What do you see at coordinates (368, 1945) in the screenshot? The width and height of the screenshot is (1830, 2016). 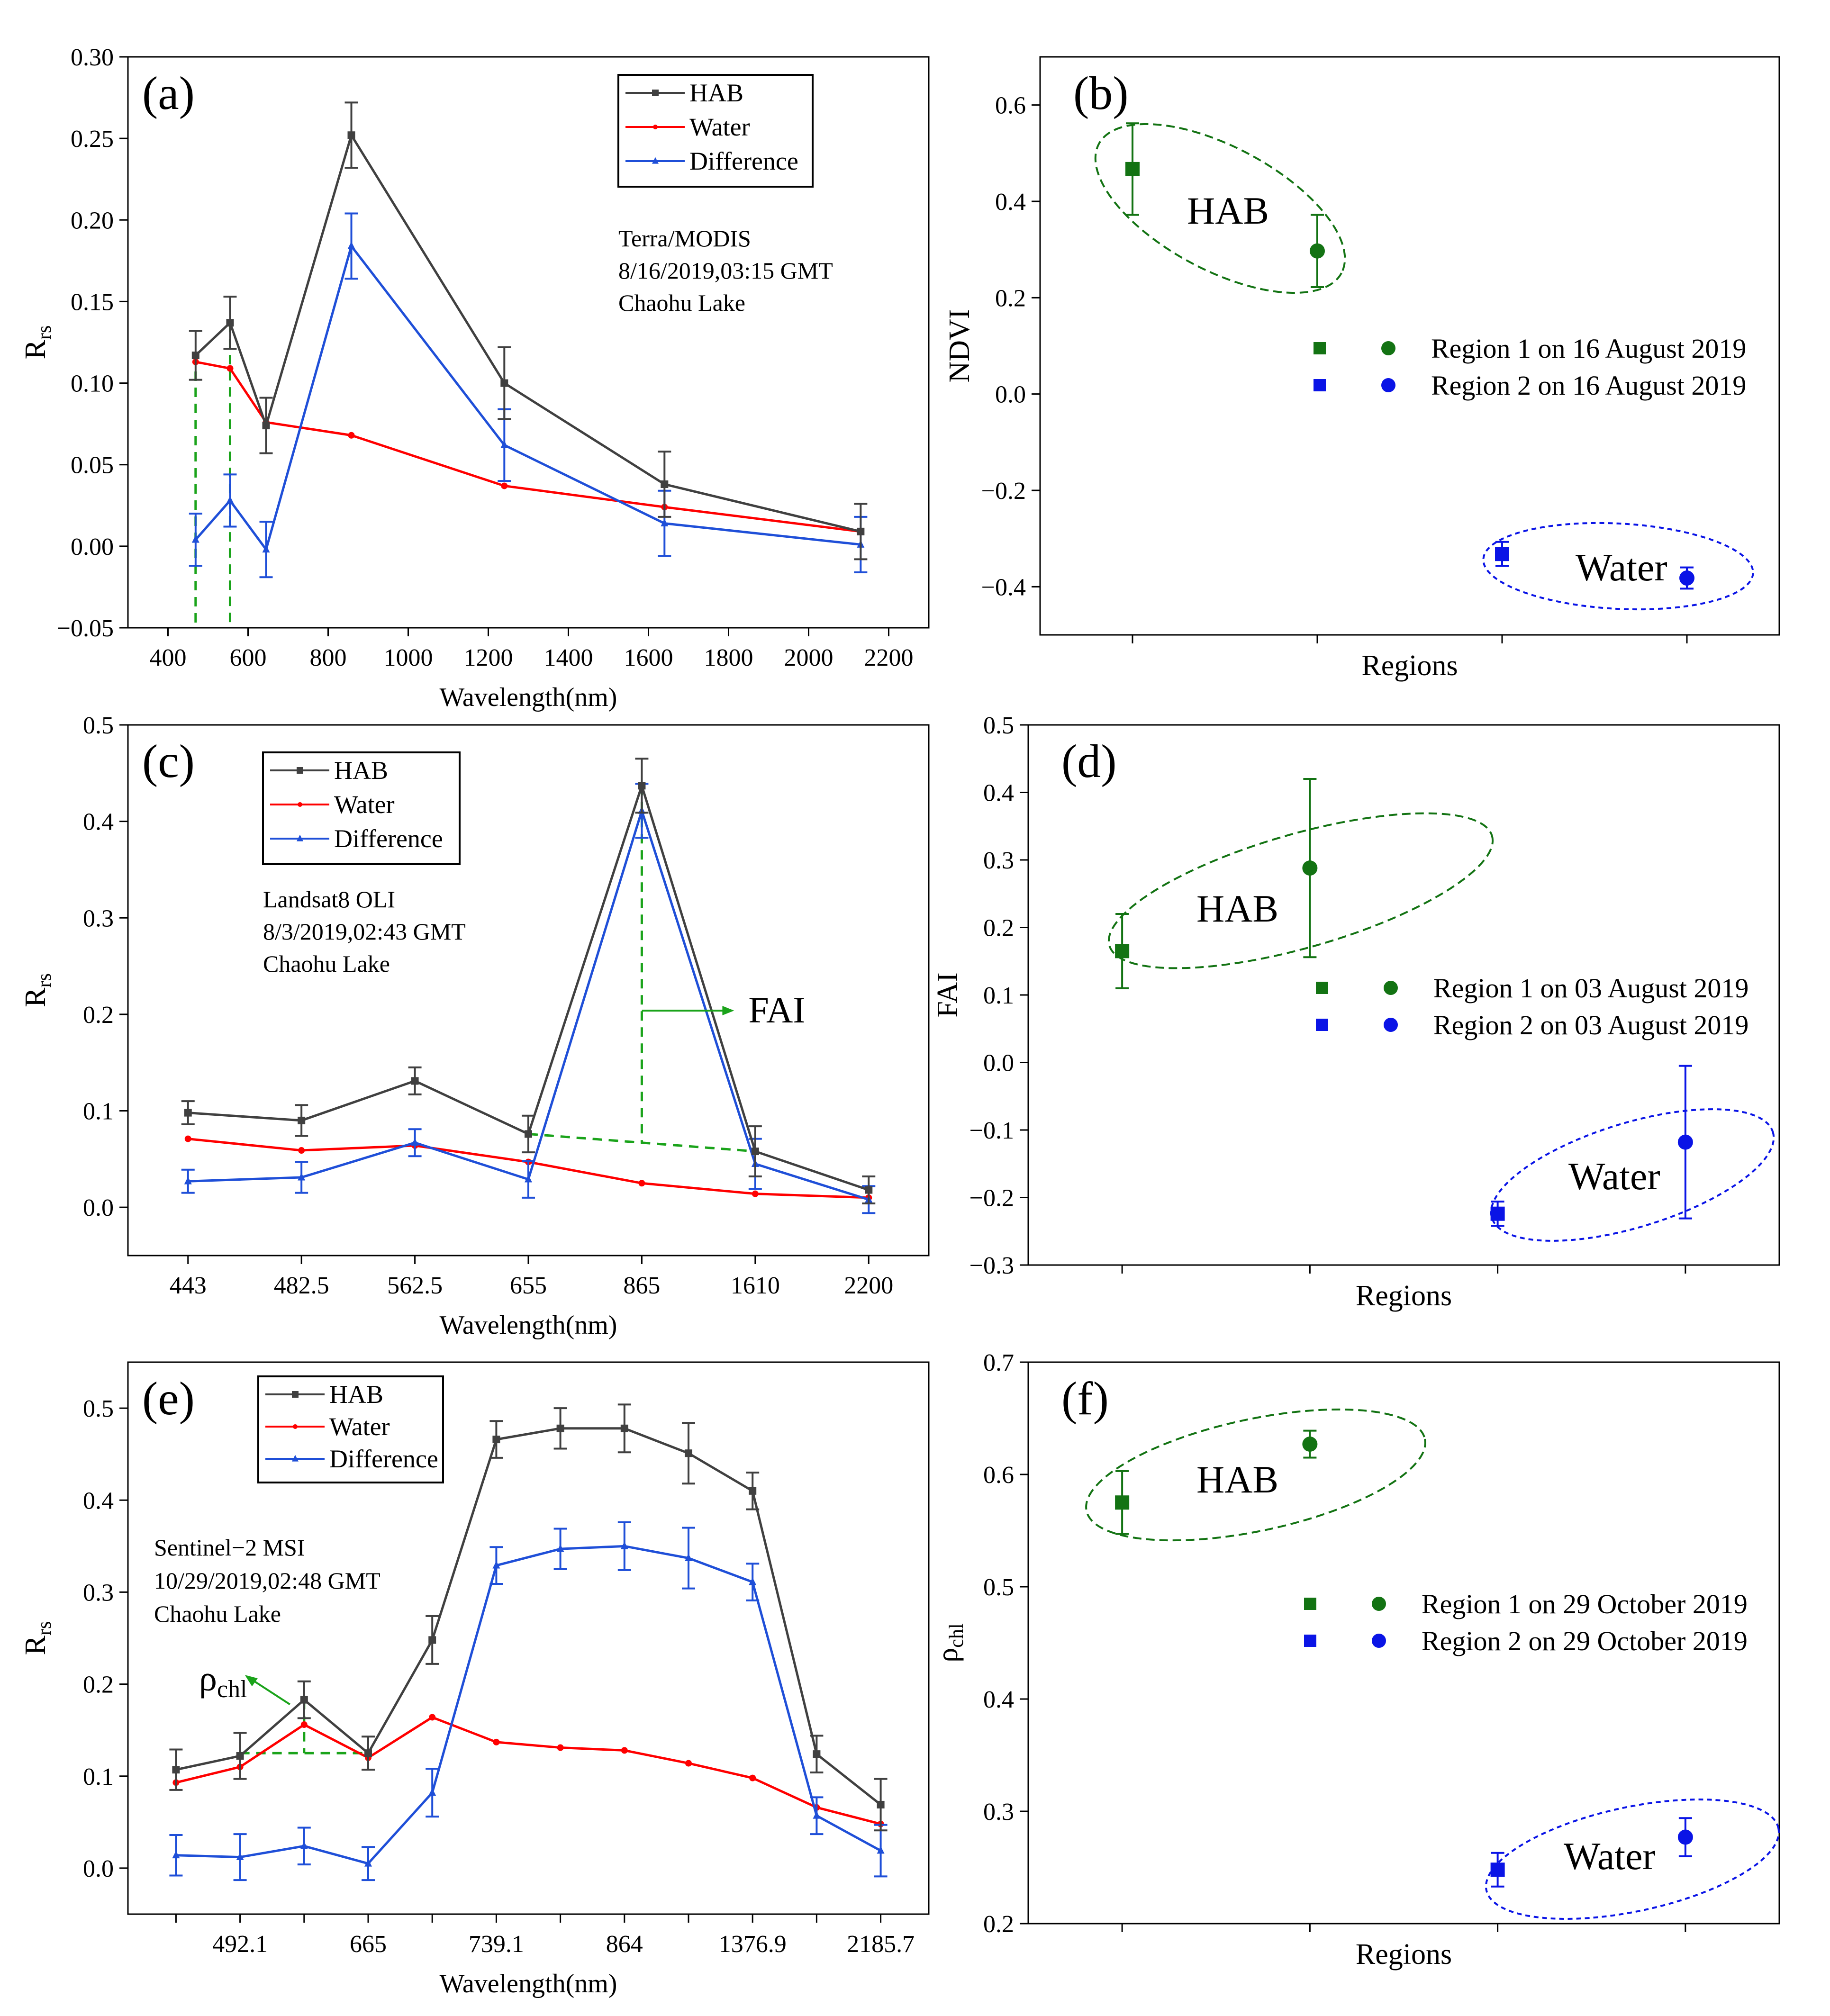 I see `x-tick-label: 665` at bounding box center [368, 1945].